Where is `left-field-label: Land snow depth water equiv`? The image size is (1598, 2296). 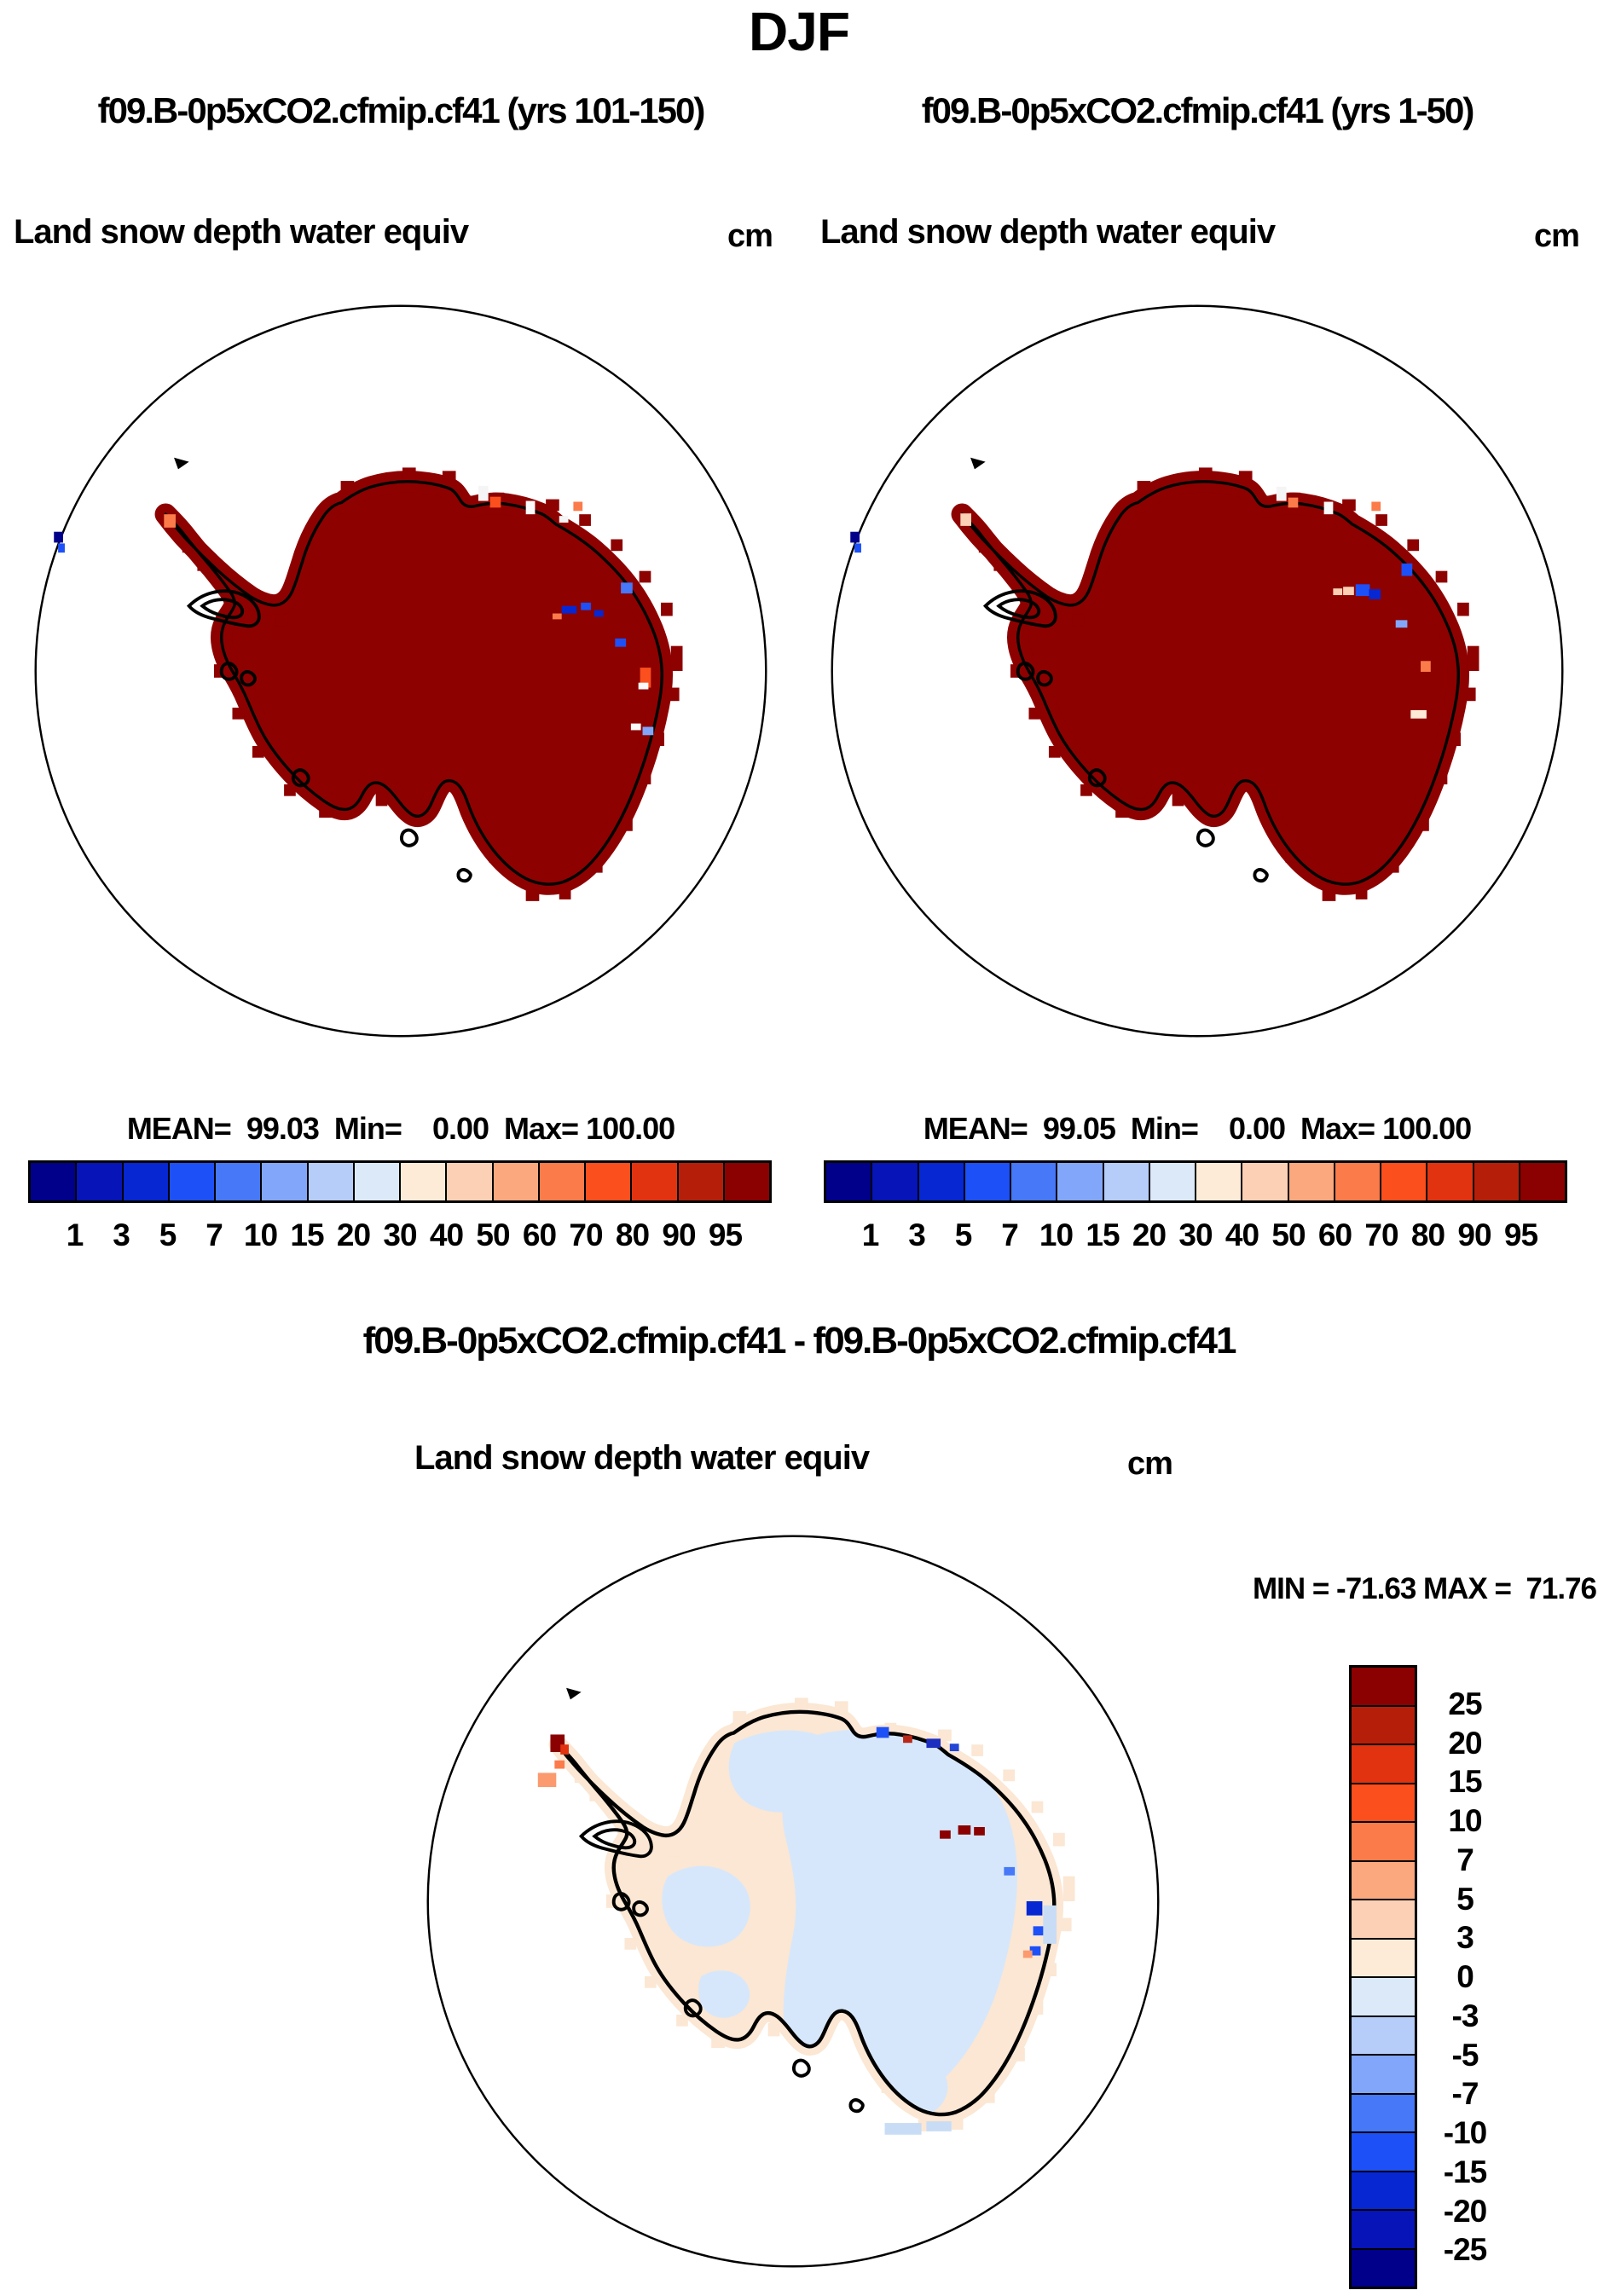
left-field-label: Land snow depth water equiv is located at coordinates (241, 232).